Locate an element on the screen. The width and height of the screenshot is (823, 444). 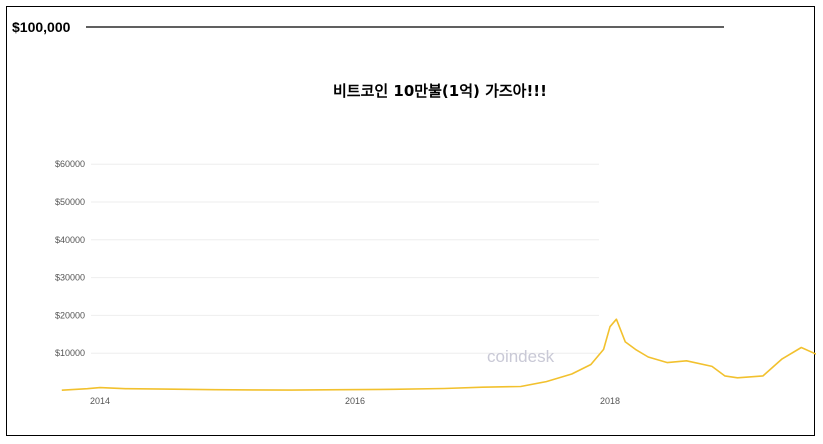
x-axis-ticks: 2014201620182020 is located at coordinates (355, 401).